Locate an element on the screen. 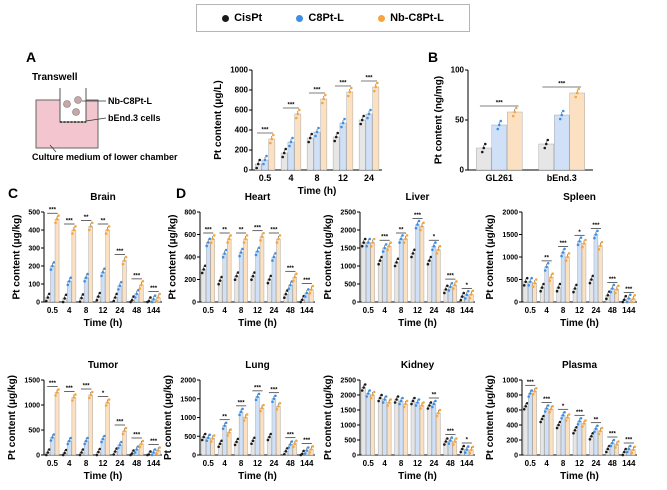 The width and height of the screenshot is (667, 490). x-axis-label: Time (h) is located at coordinates (257, 323).